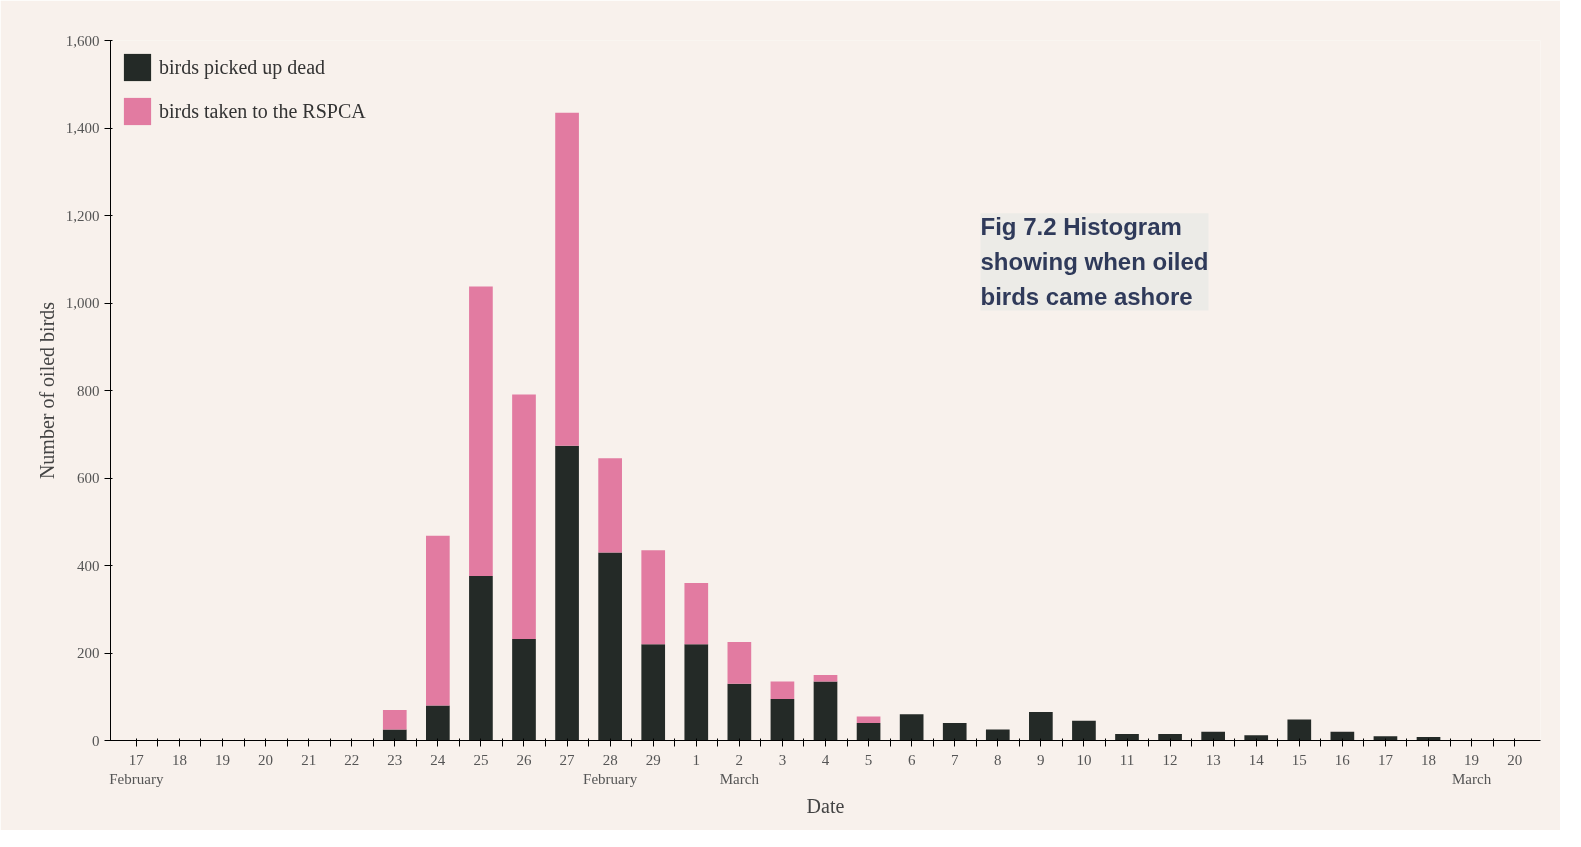 This screenshot has height=847, width=1581. I want to click on x-tick-label: 19, so click(222, 759).